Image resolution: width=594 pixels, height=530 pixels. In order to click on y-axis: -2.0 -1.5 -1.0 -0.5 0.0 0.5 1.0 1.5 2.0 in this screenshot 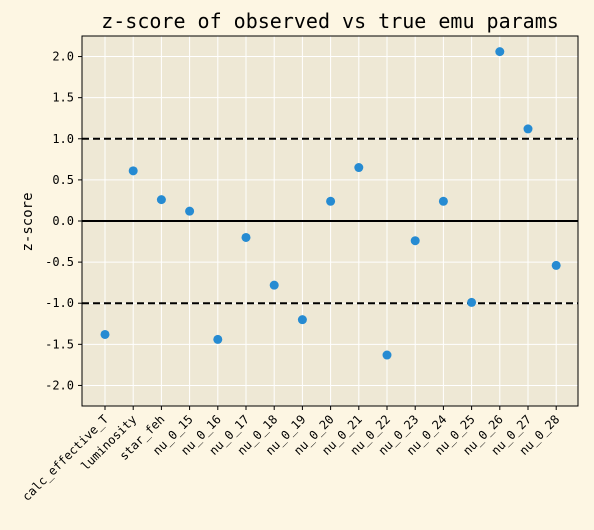, I will do `click(63, 221)`.